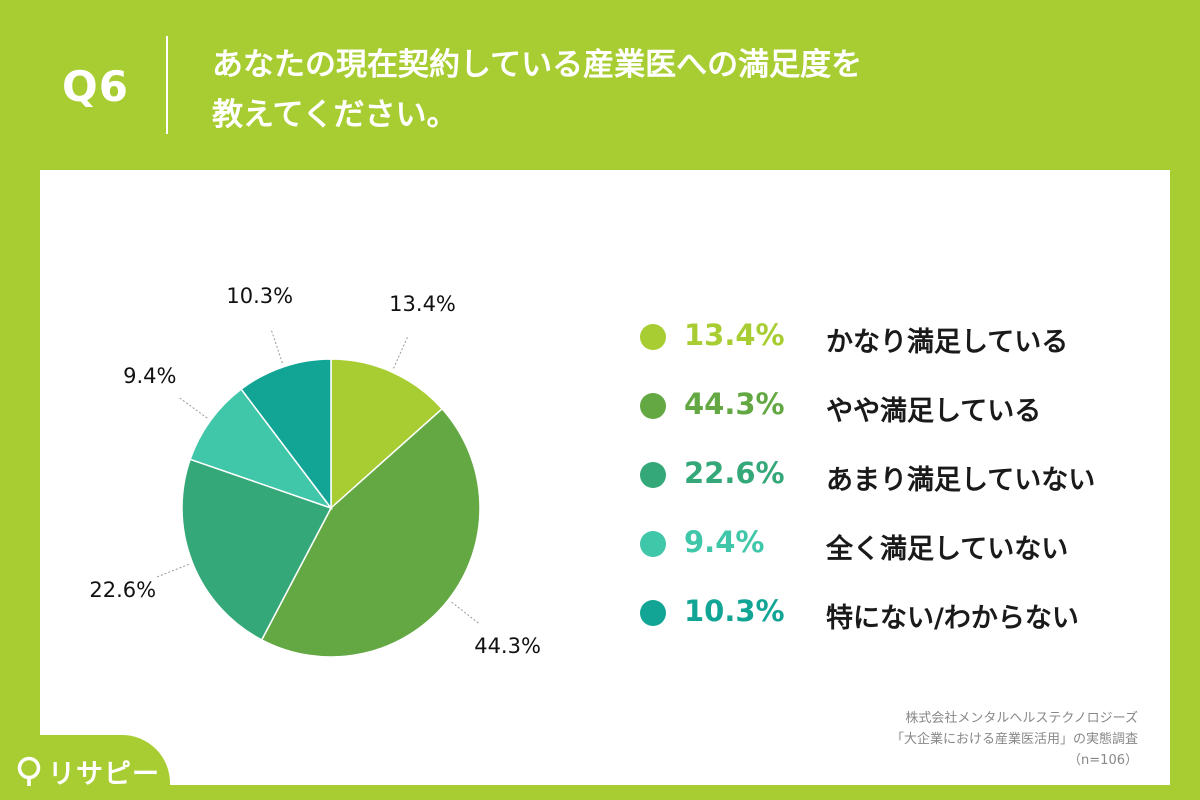 The height and width of the screenshot is (800, 1200). Describe the element at coordinates (724, 542) in the screenshot. I see `legend-pct-4: 9.4%` at that location.